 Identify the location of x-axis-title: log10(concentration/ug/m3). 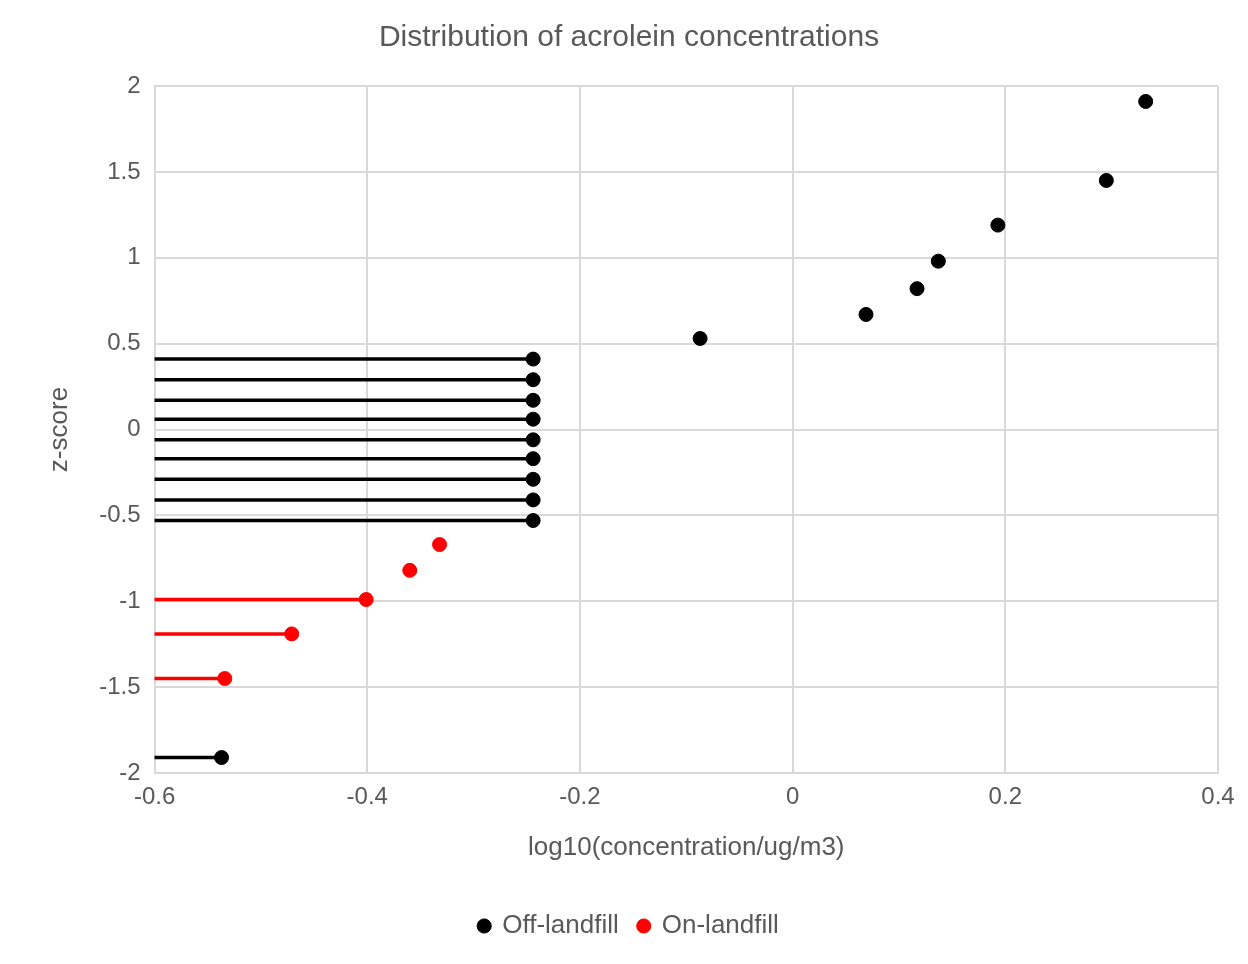
(686, 845).